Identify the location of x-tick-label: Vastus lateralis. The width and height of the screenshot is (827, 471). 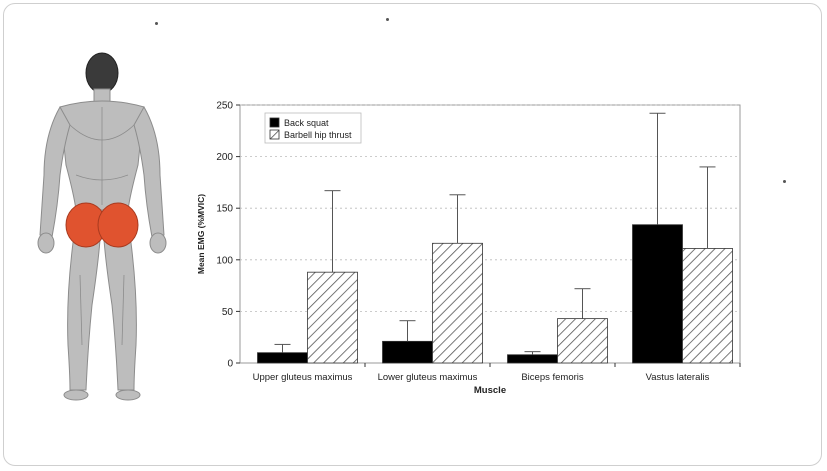
(678, 377).